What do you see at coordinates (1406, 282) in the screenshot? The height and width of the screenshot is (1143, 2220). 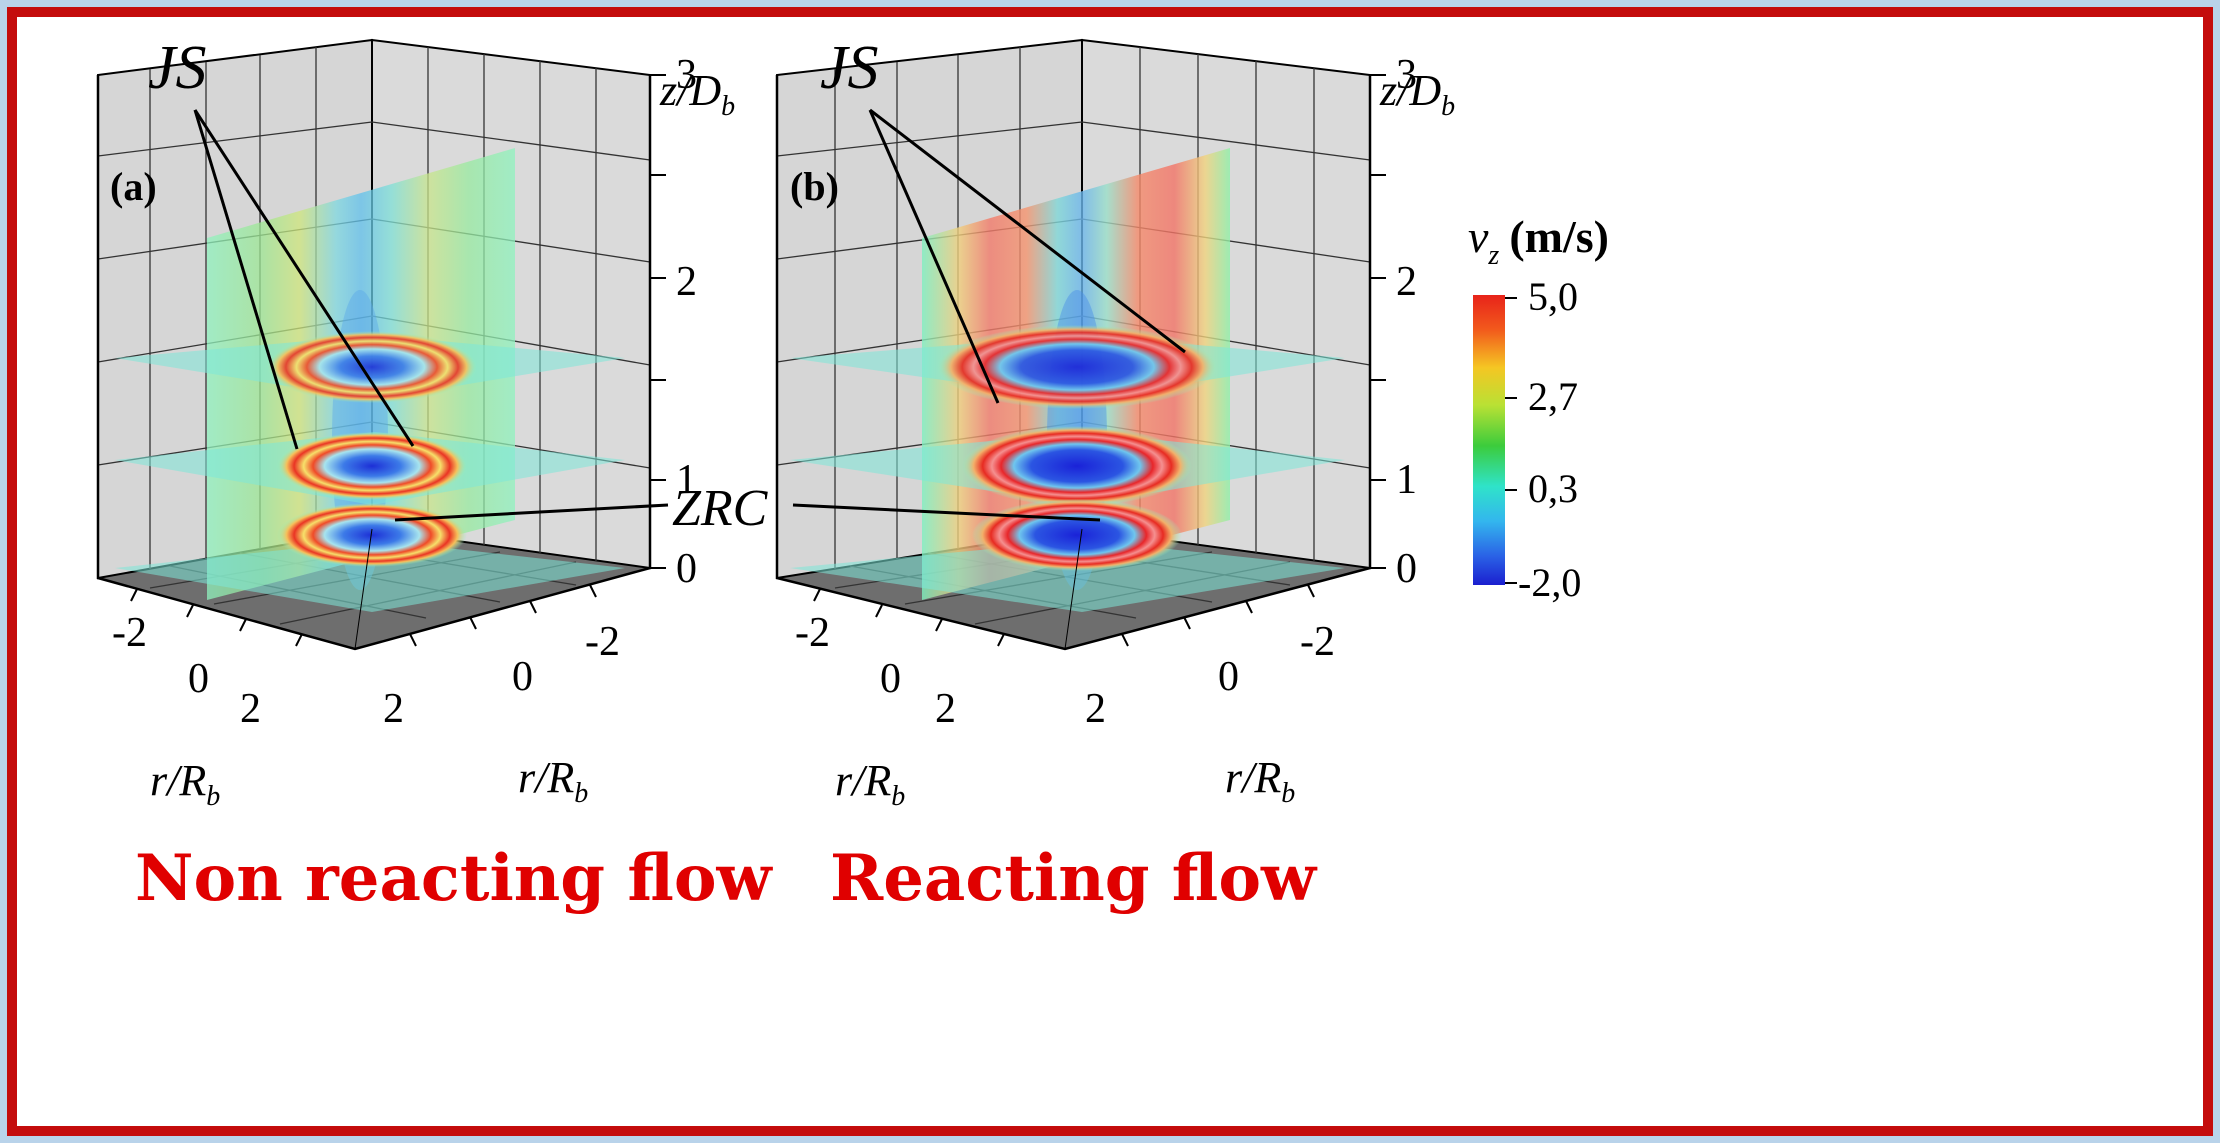 I see `z-tick-b-2: 2` at bounding box center [1406, 282].